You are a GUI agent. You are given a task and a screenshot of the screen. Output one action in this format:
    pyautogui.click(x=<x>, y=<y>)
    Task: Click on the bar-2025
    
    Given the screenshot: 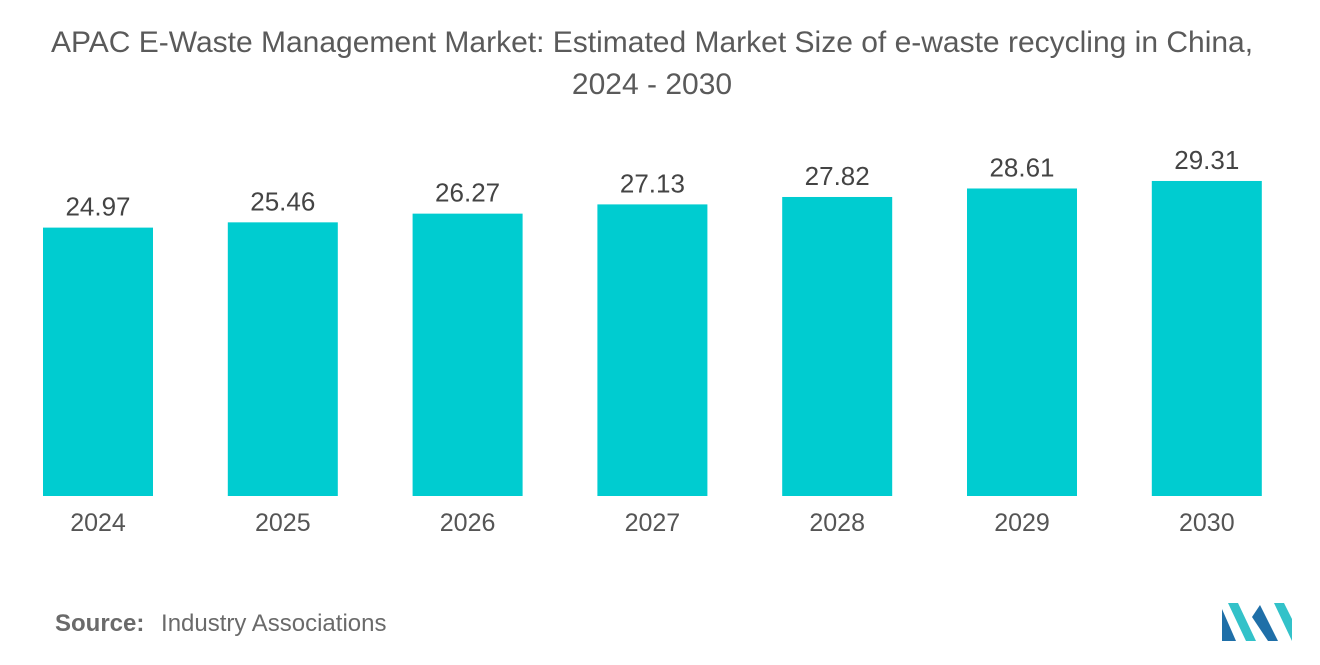 What is the action you would take?
    pyautogui.click(x=282, y=359)
    